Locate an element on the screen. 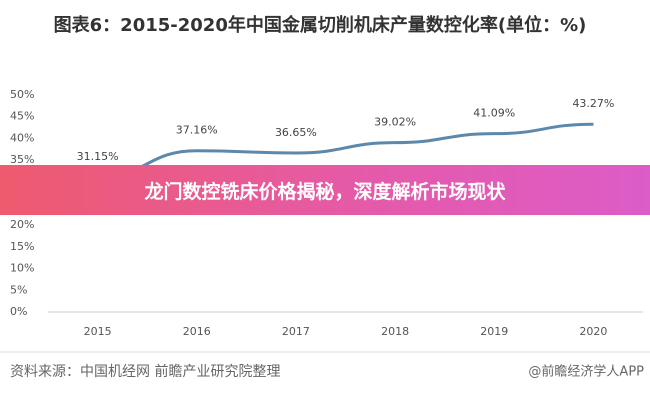  banner: 龙门数控铣床价格揭秘，深度解析市场现状 is located at coordinates (325, 190).